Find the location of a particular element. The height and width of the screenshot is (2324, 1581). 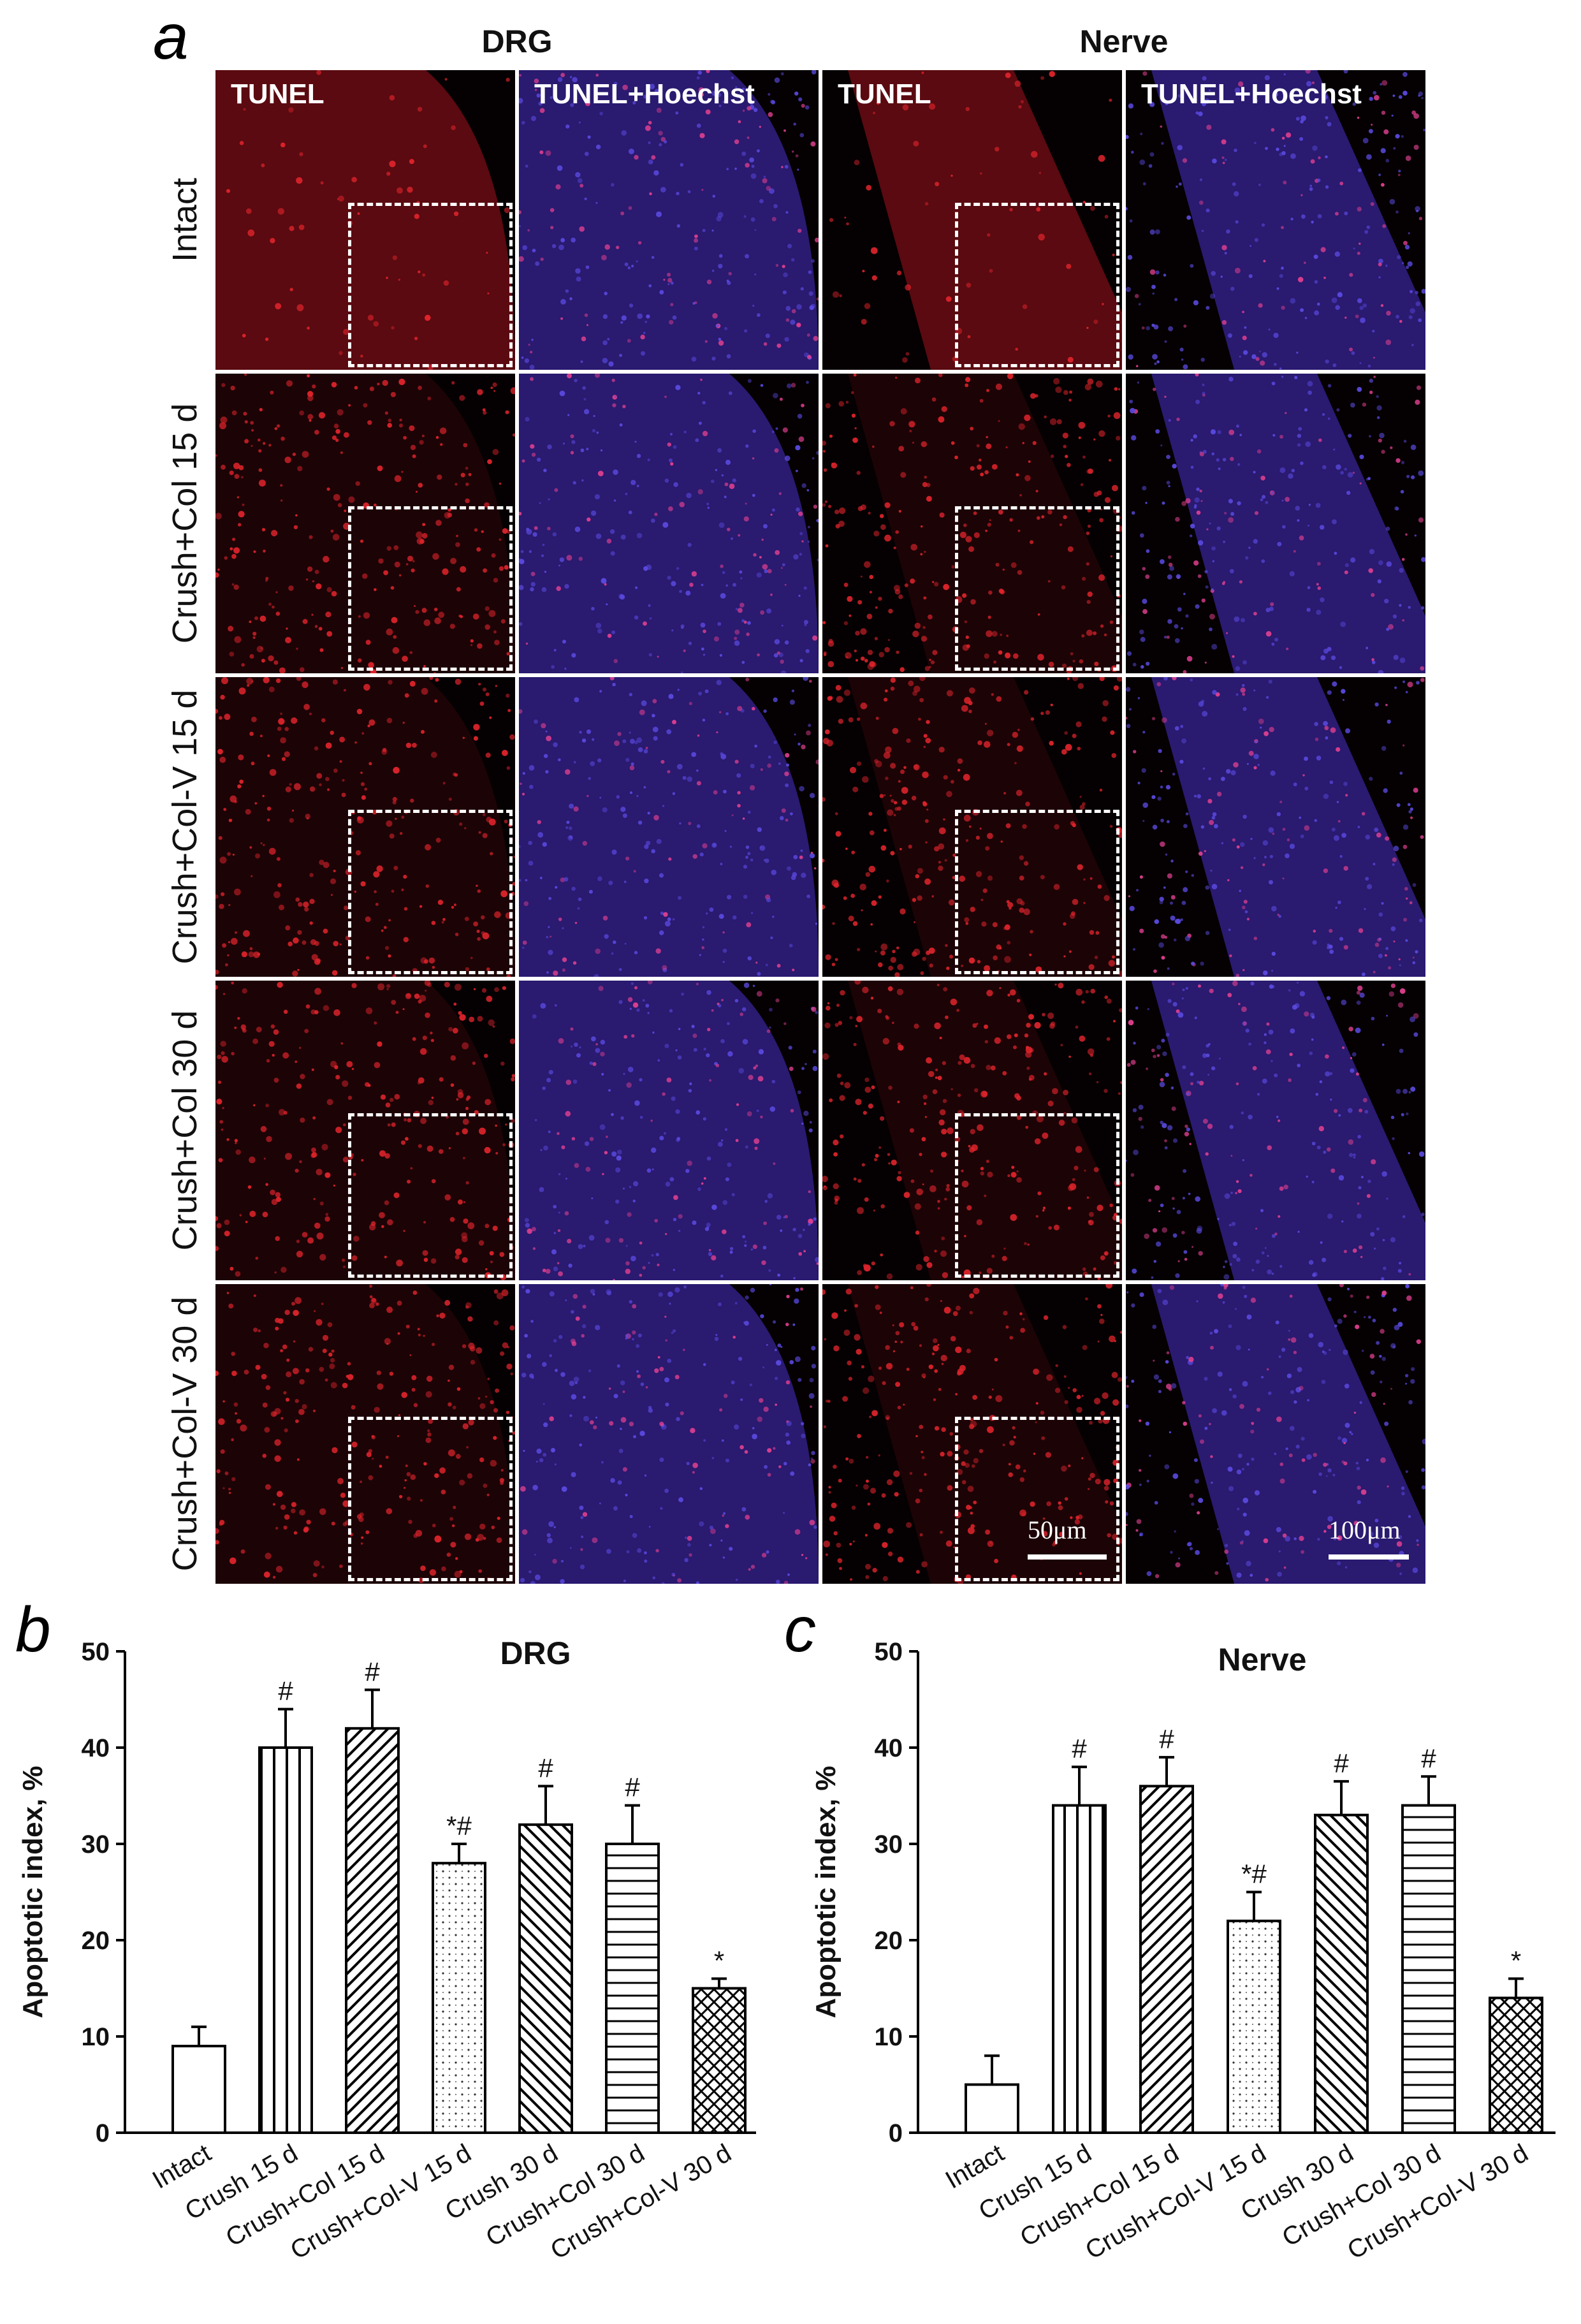

scale-bar-label-50um: 50μm is located at coordinates (1057, 1530).